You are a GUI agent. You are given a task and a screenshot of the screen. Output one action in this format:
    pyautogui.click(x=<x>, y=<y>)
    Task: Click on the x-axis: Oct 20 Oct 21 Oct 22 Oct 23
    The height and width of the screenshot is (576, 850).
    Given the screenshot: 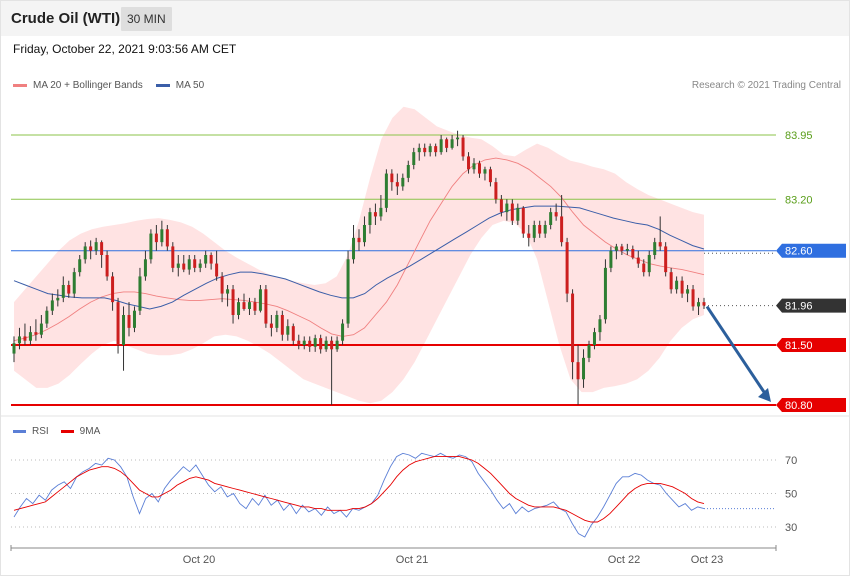 What is the action you would take?
    pyautogui.click(x=393, y=555)
    